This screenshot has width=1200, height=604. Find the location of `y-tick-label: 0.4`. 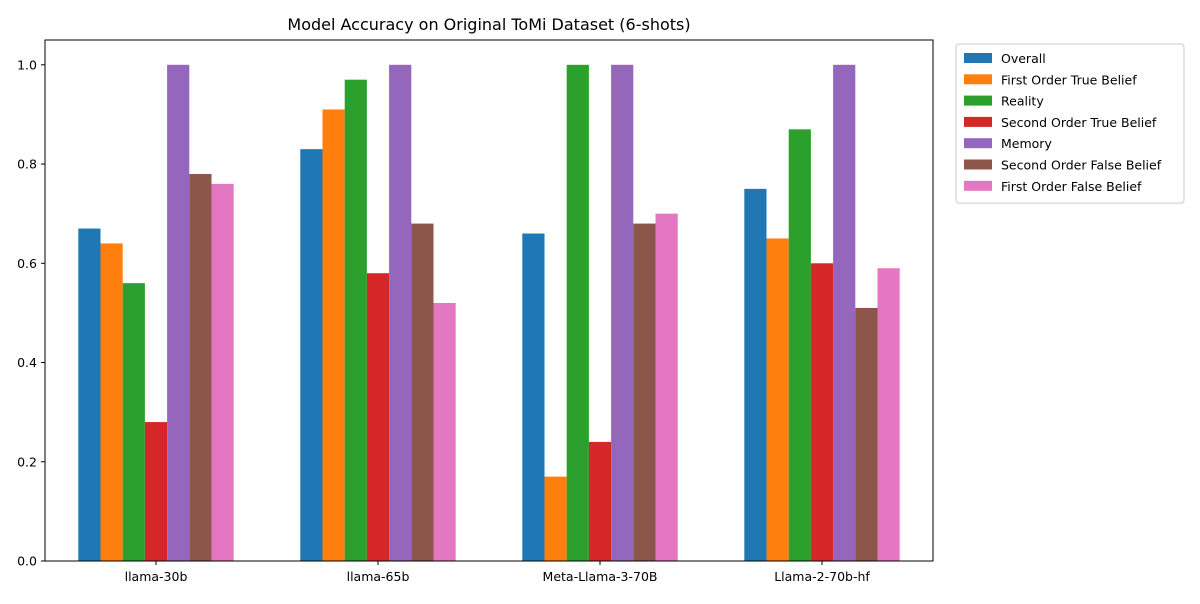

y-tick-label: 0.4 is located at coordinates (27, 362).